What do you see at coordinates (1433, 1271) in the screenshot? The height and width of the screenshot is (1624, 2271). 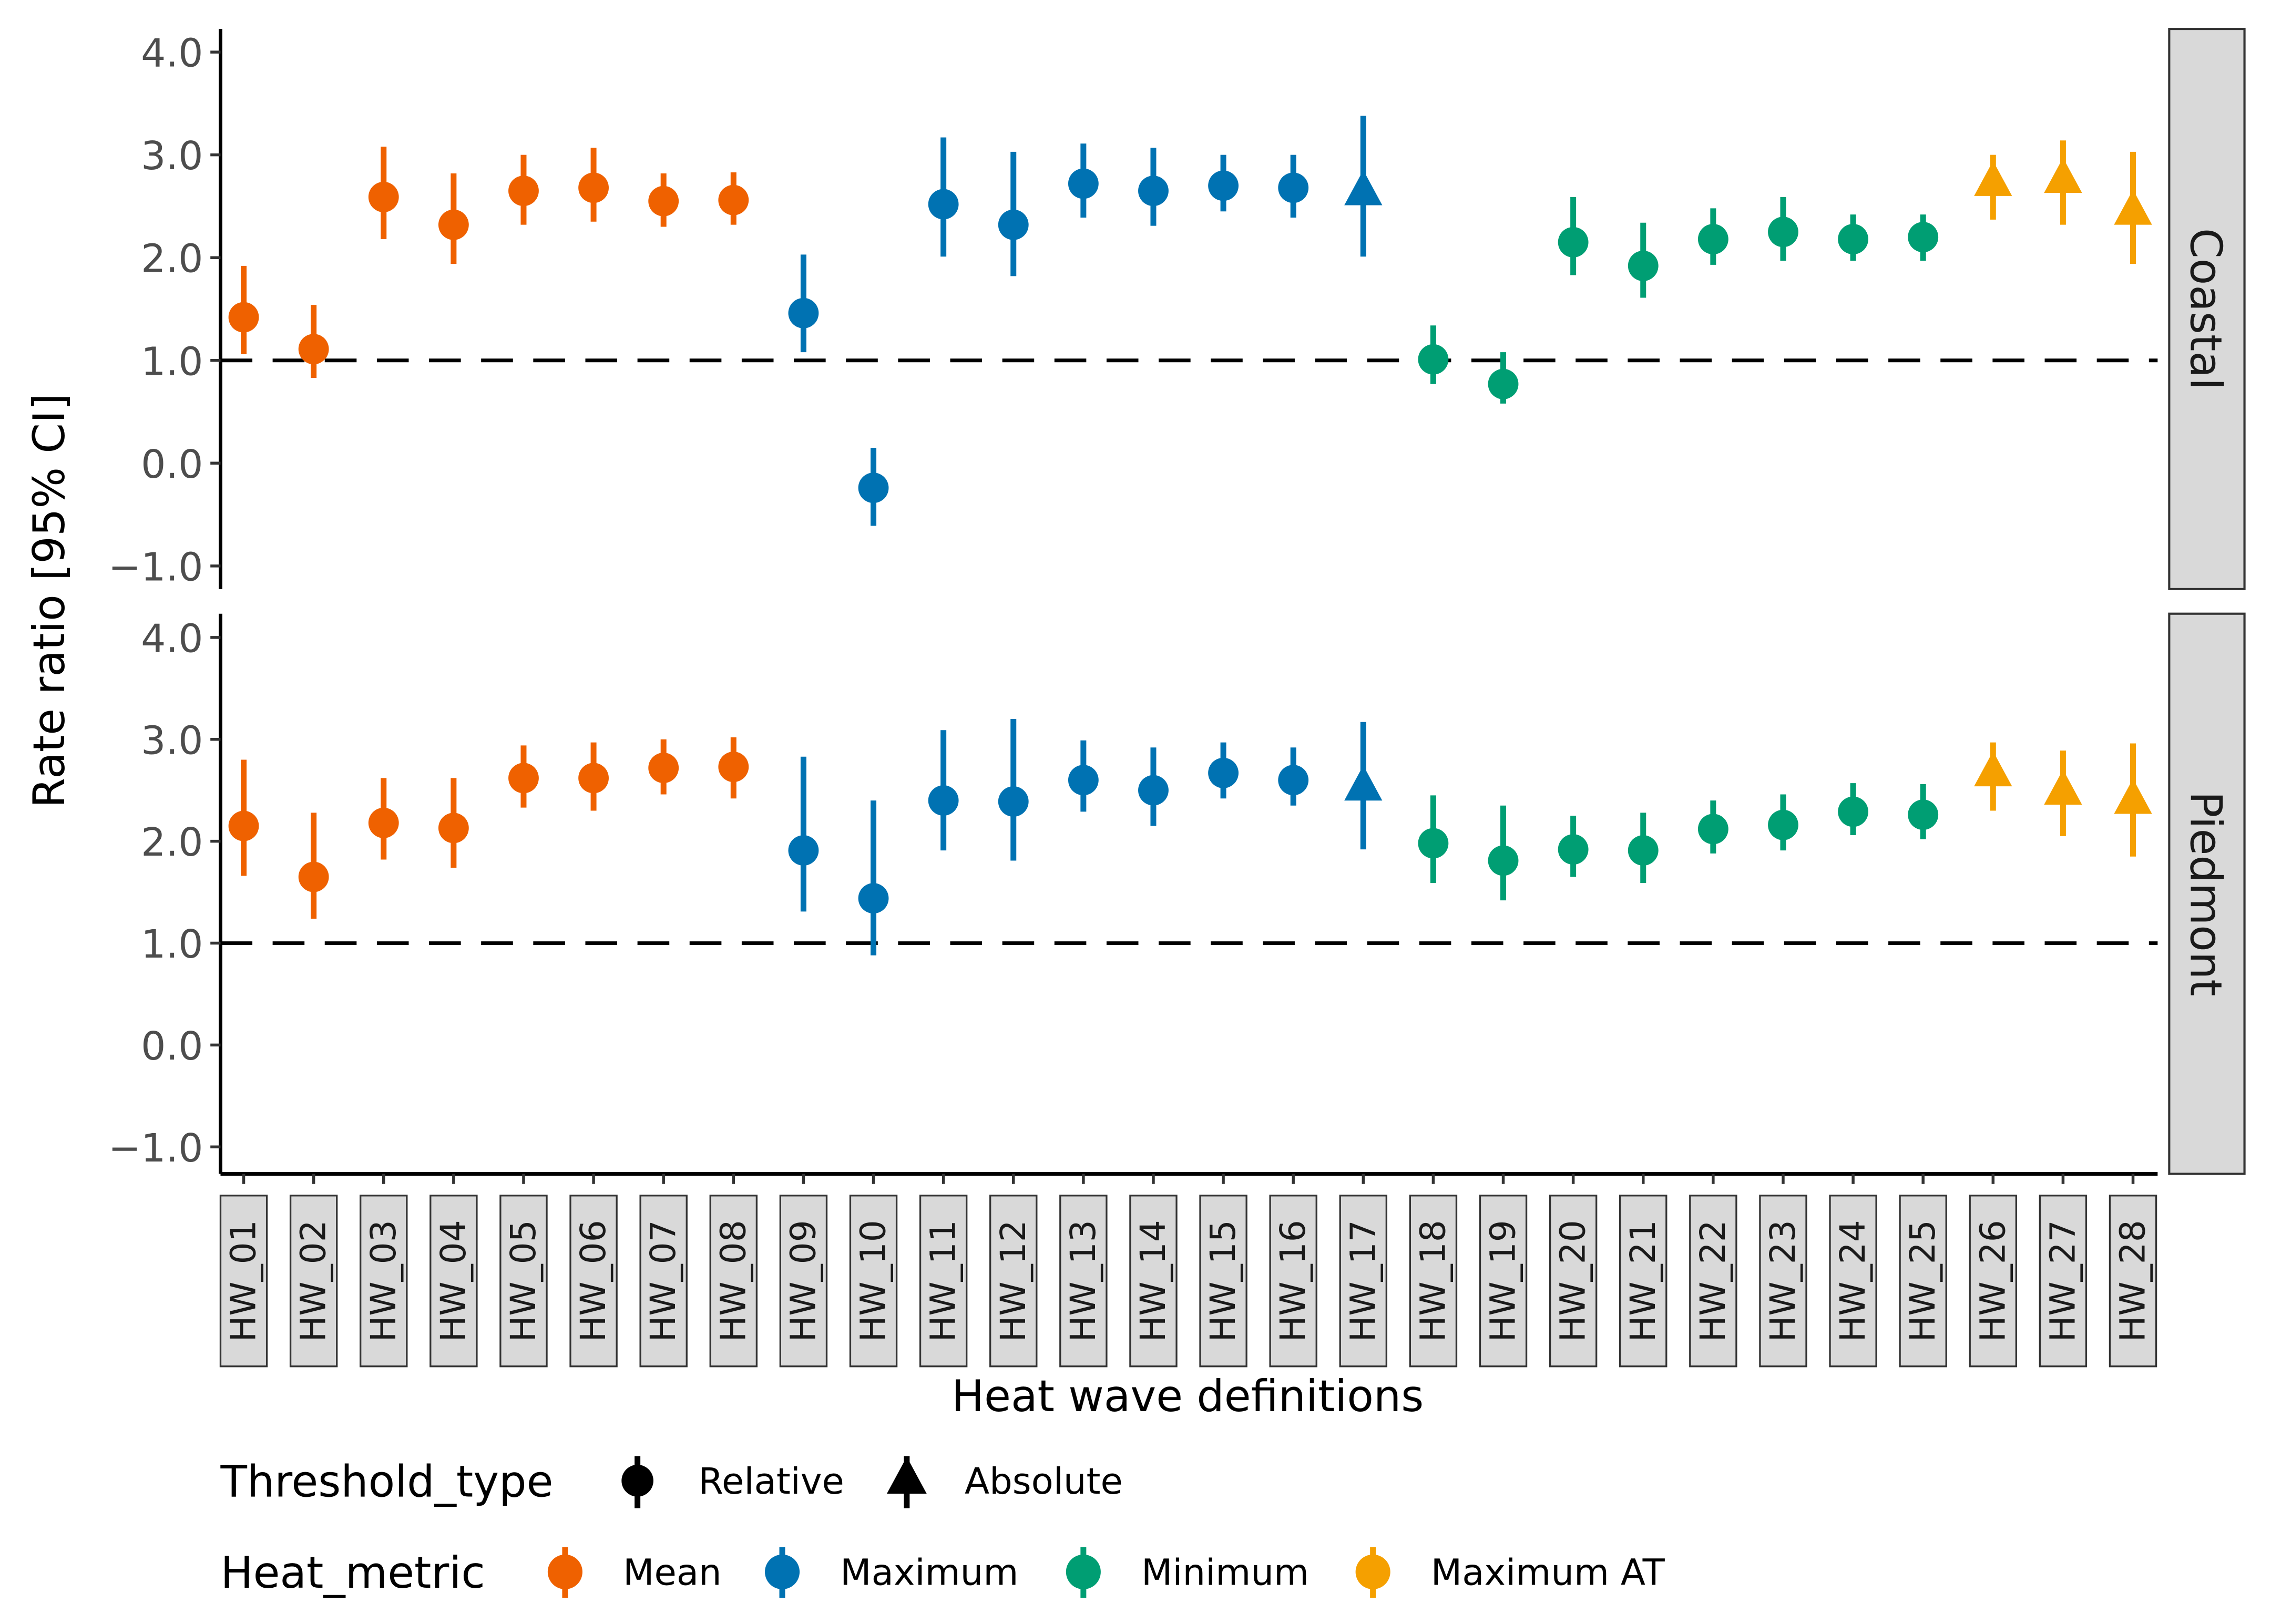 I see `x-tick-hw_18: HW_18` at bounding box center [1433, 1271].